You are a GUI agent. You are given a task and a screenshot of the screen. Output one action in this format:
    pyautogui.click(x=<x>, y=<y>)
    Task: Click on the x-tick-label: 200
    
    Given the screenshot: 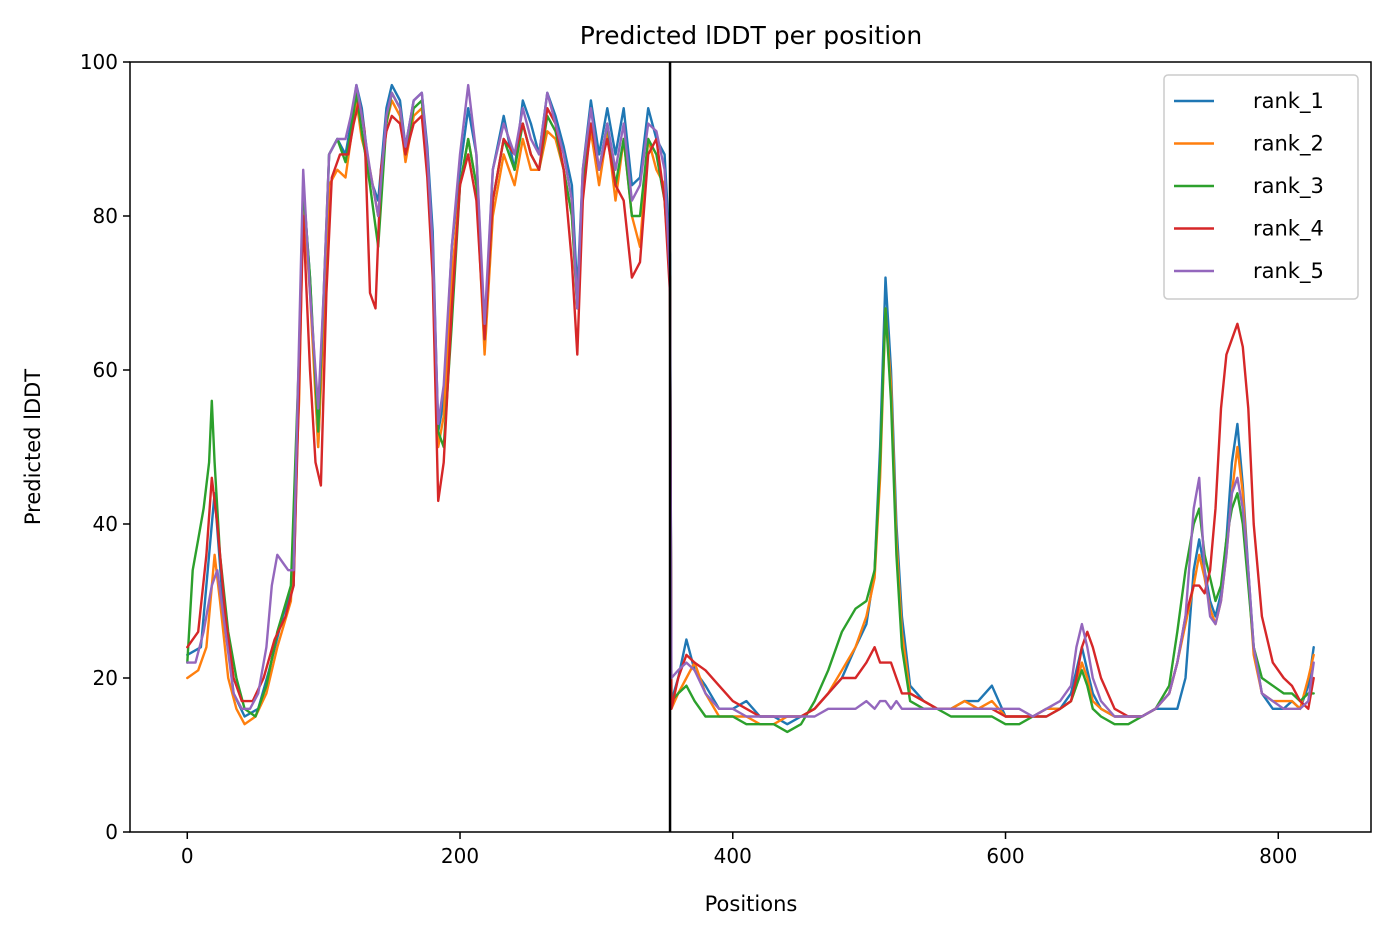 What is the action you would take?
    pyautogui.click(x=460, y=856)
    